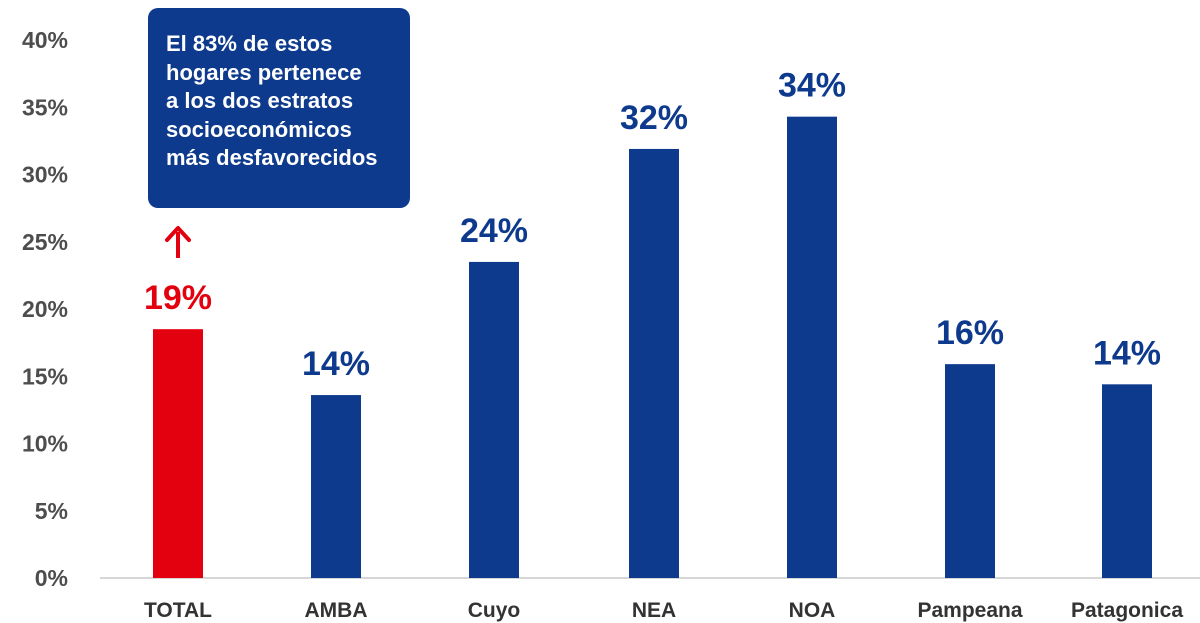 The width and height of the screenshot is (1200, 623). I want to click on data-label: 24%, so click(494, 231).